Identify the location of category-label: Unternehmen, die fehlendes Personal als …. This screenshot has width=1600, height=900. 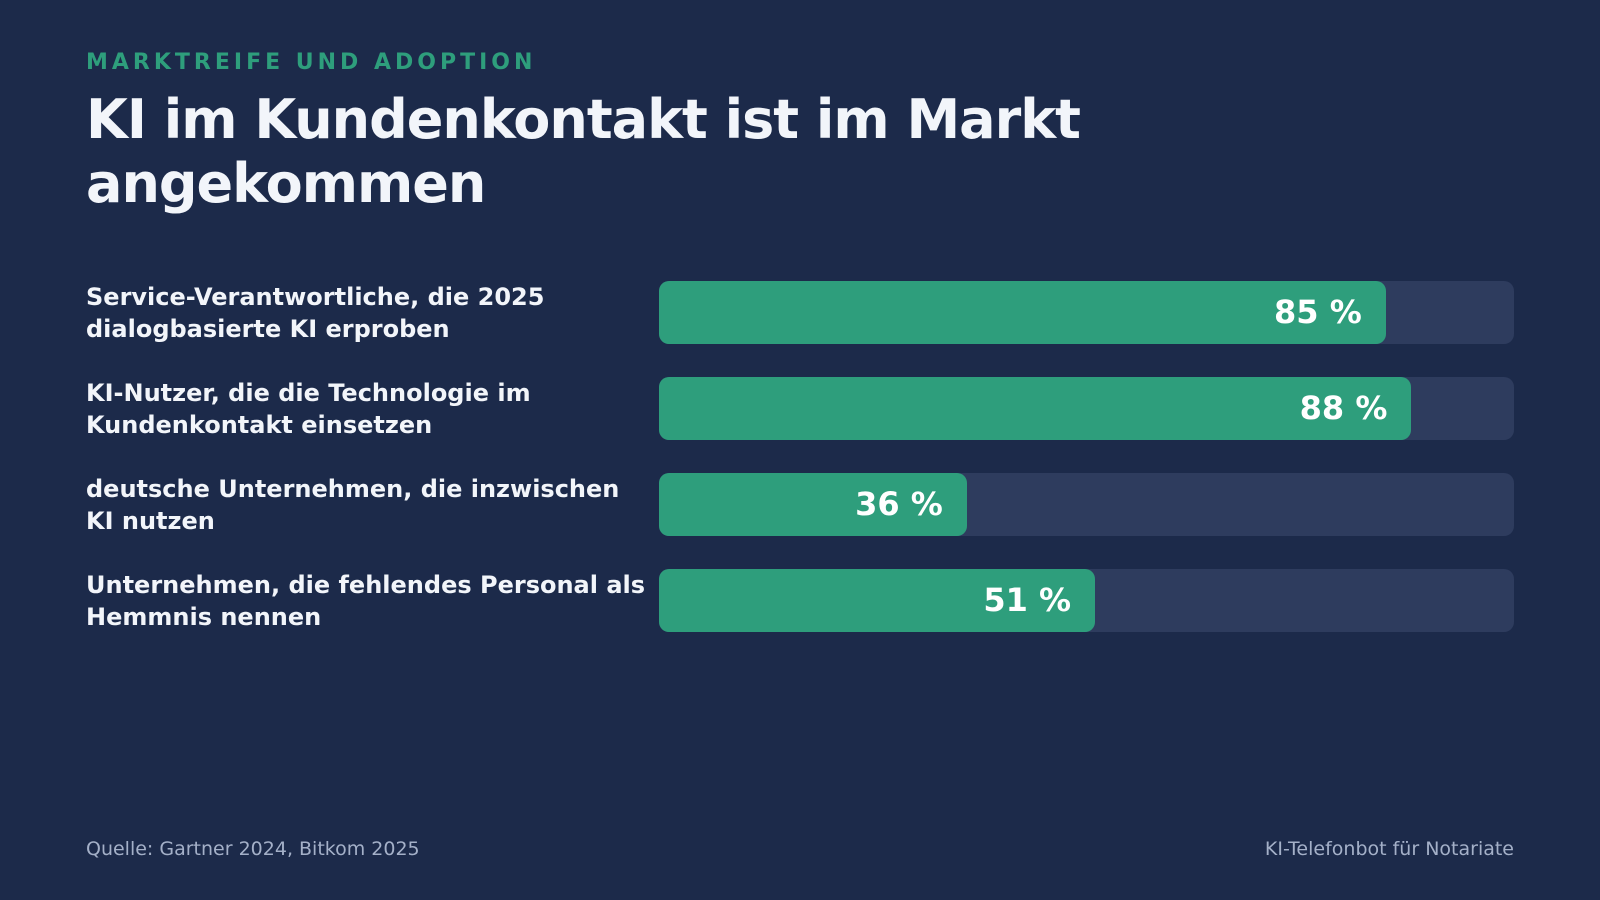
(366, 601).